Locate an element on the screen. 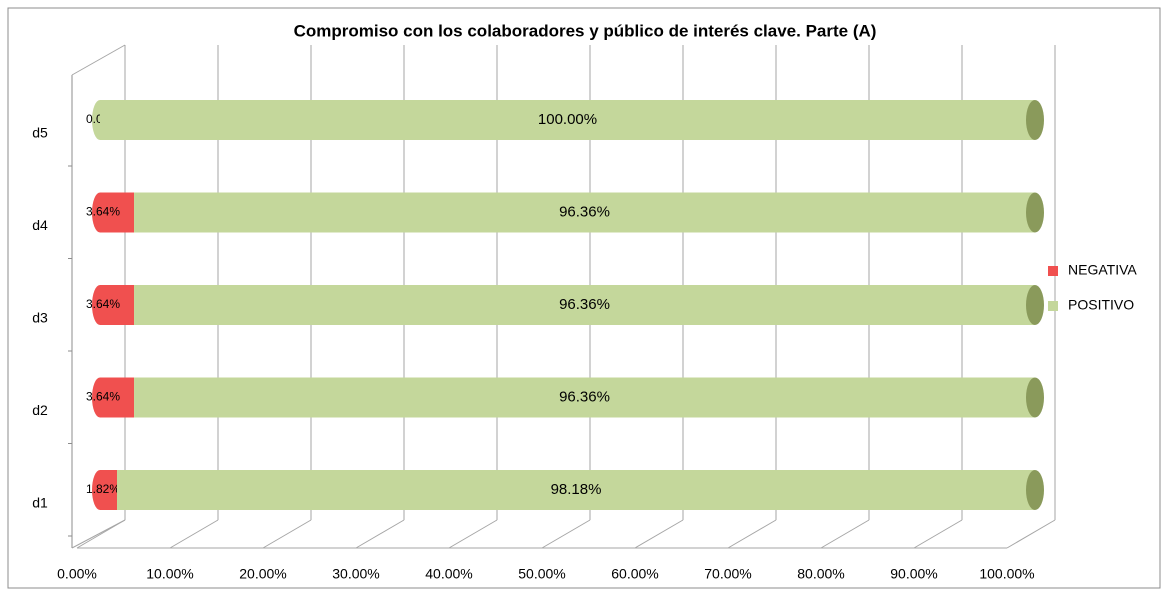 The height and width of the screenshot is (596, 1170). data-label: 1.82% is located at coordinates (103, 489).